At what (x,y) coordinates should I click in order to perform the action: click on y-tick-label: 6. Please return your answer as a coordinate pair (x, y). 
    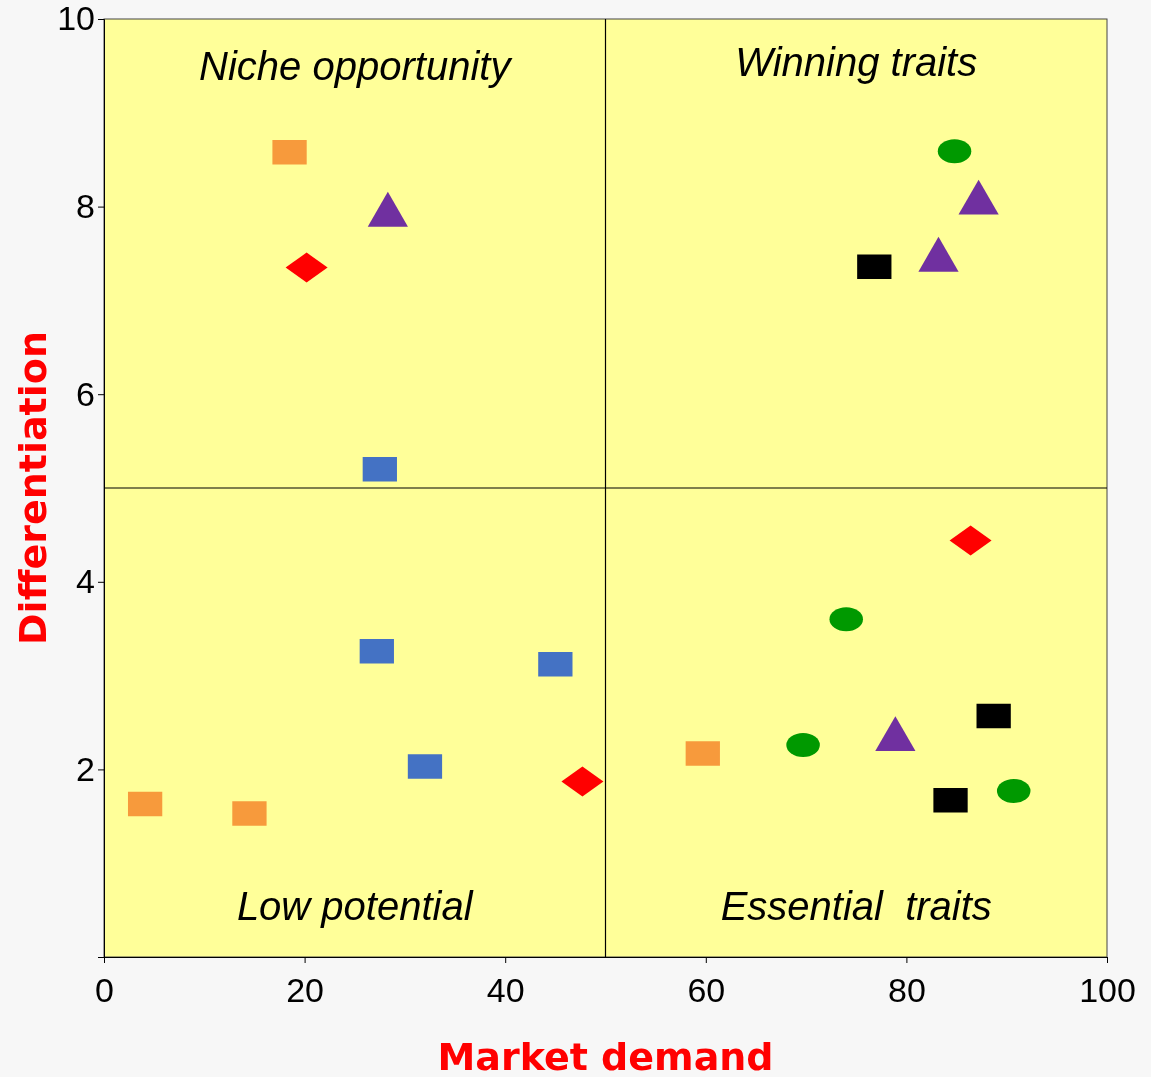
    Looking at the image, I should click on (85, 393).